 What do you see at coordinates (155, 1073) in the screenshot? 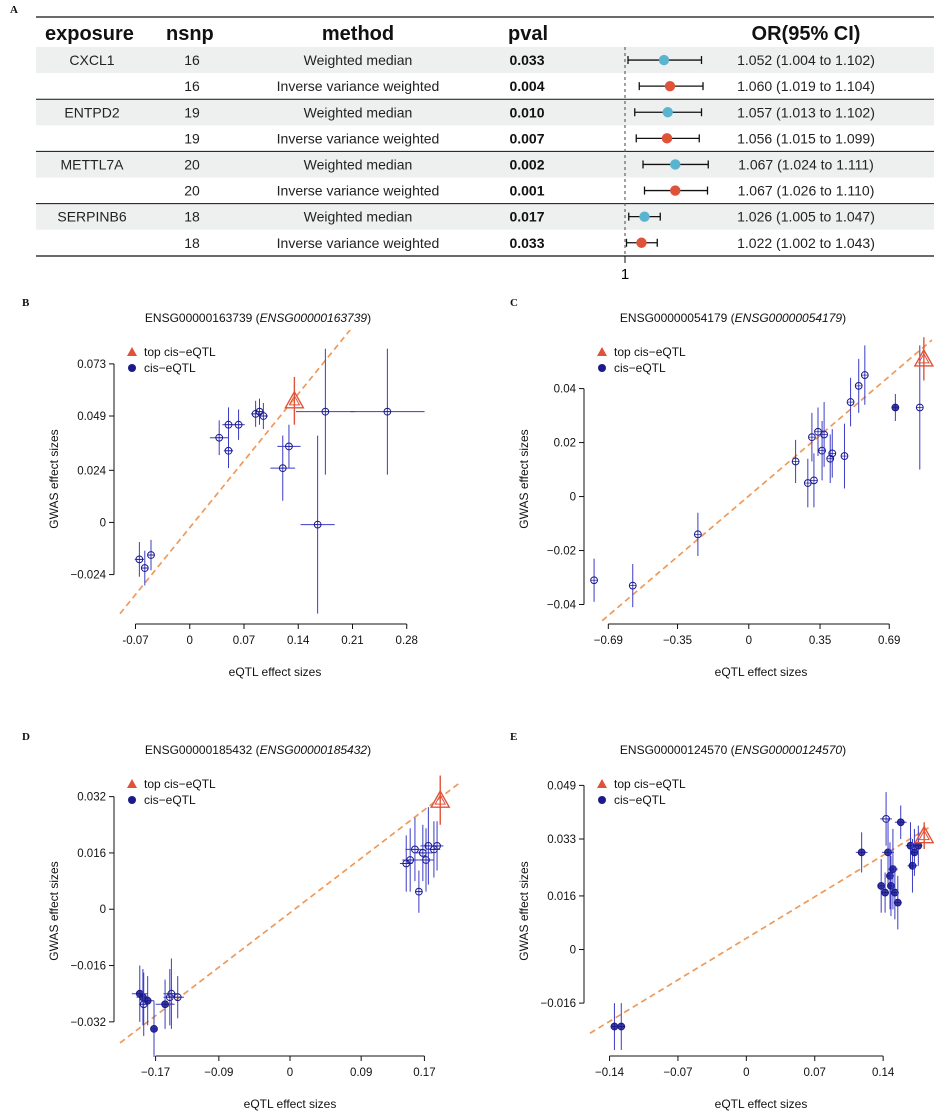
I see `x-tick-label: −0.17` at bounding box center [155, 1073].